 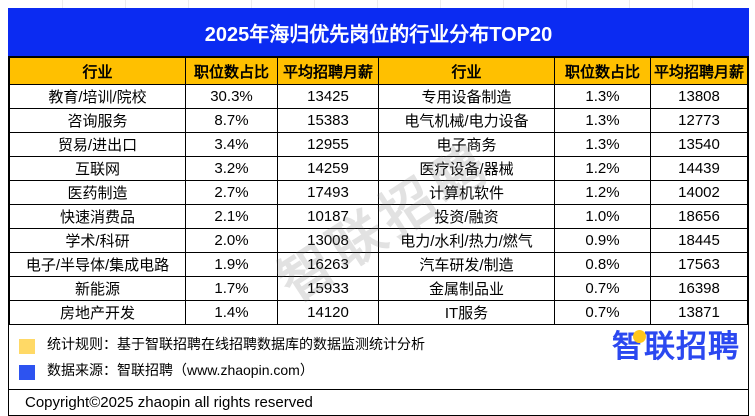 I want to click on header-row: 行业 职位数占比 平均招聘月薪 行业 职位数占比 平均招聘月薪, so click(x=378, y=71).